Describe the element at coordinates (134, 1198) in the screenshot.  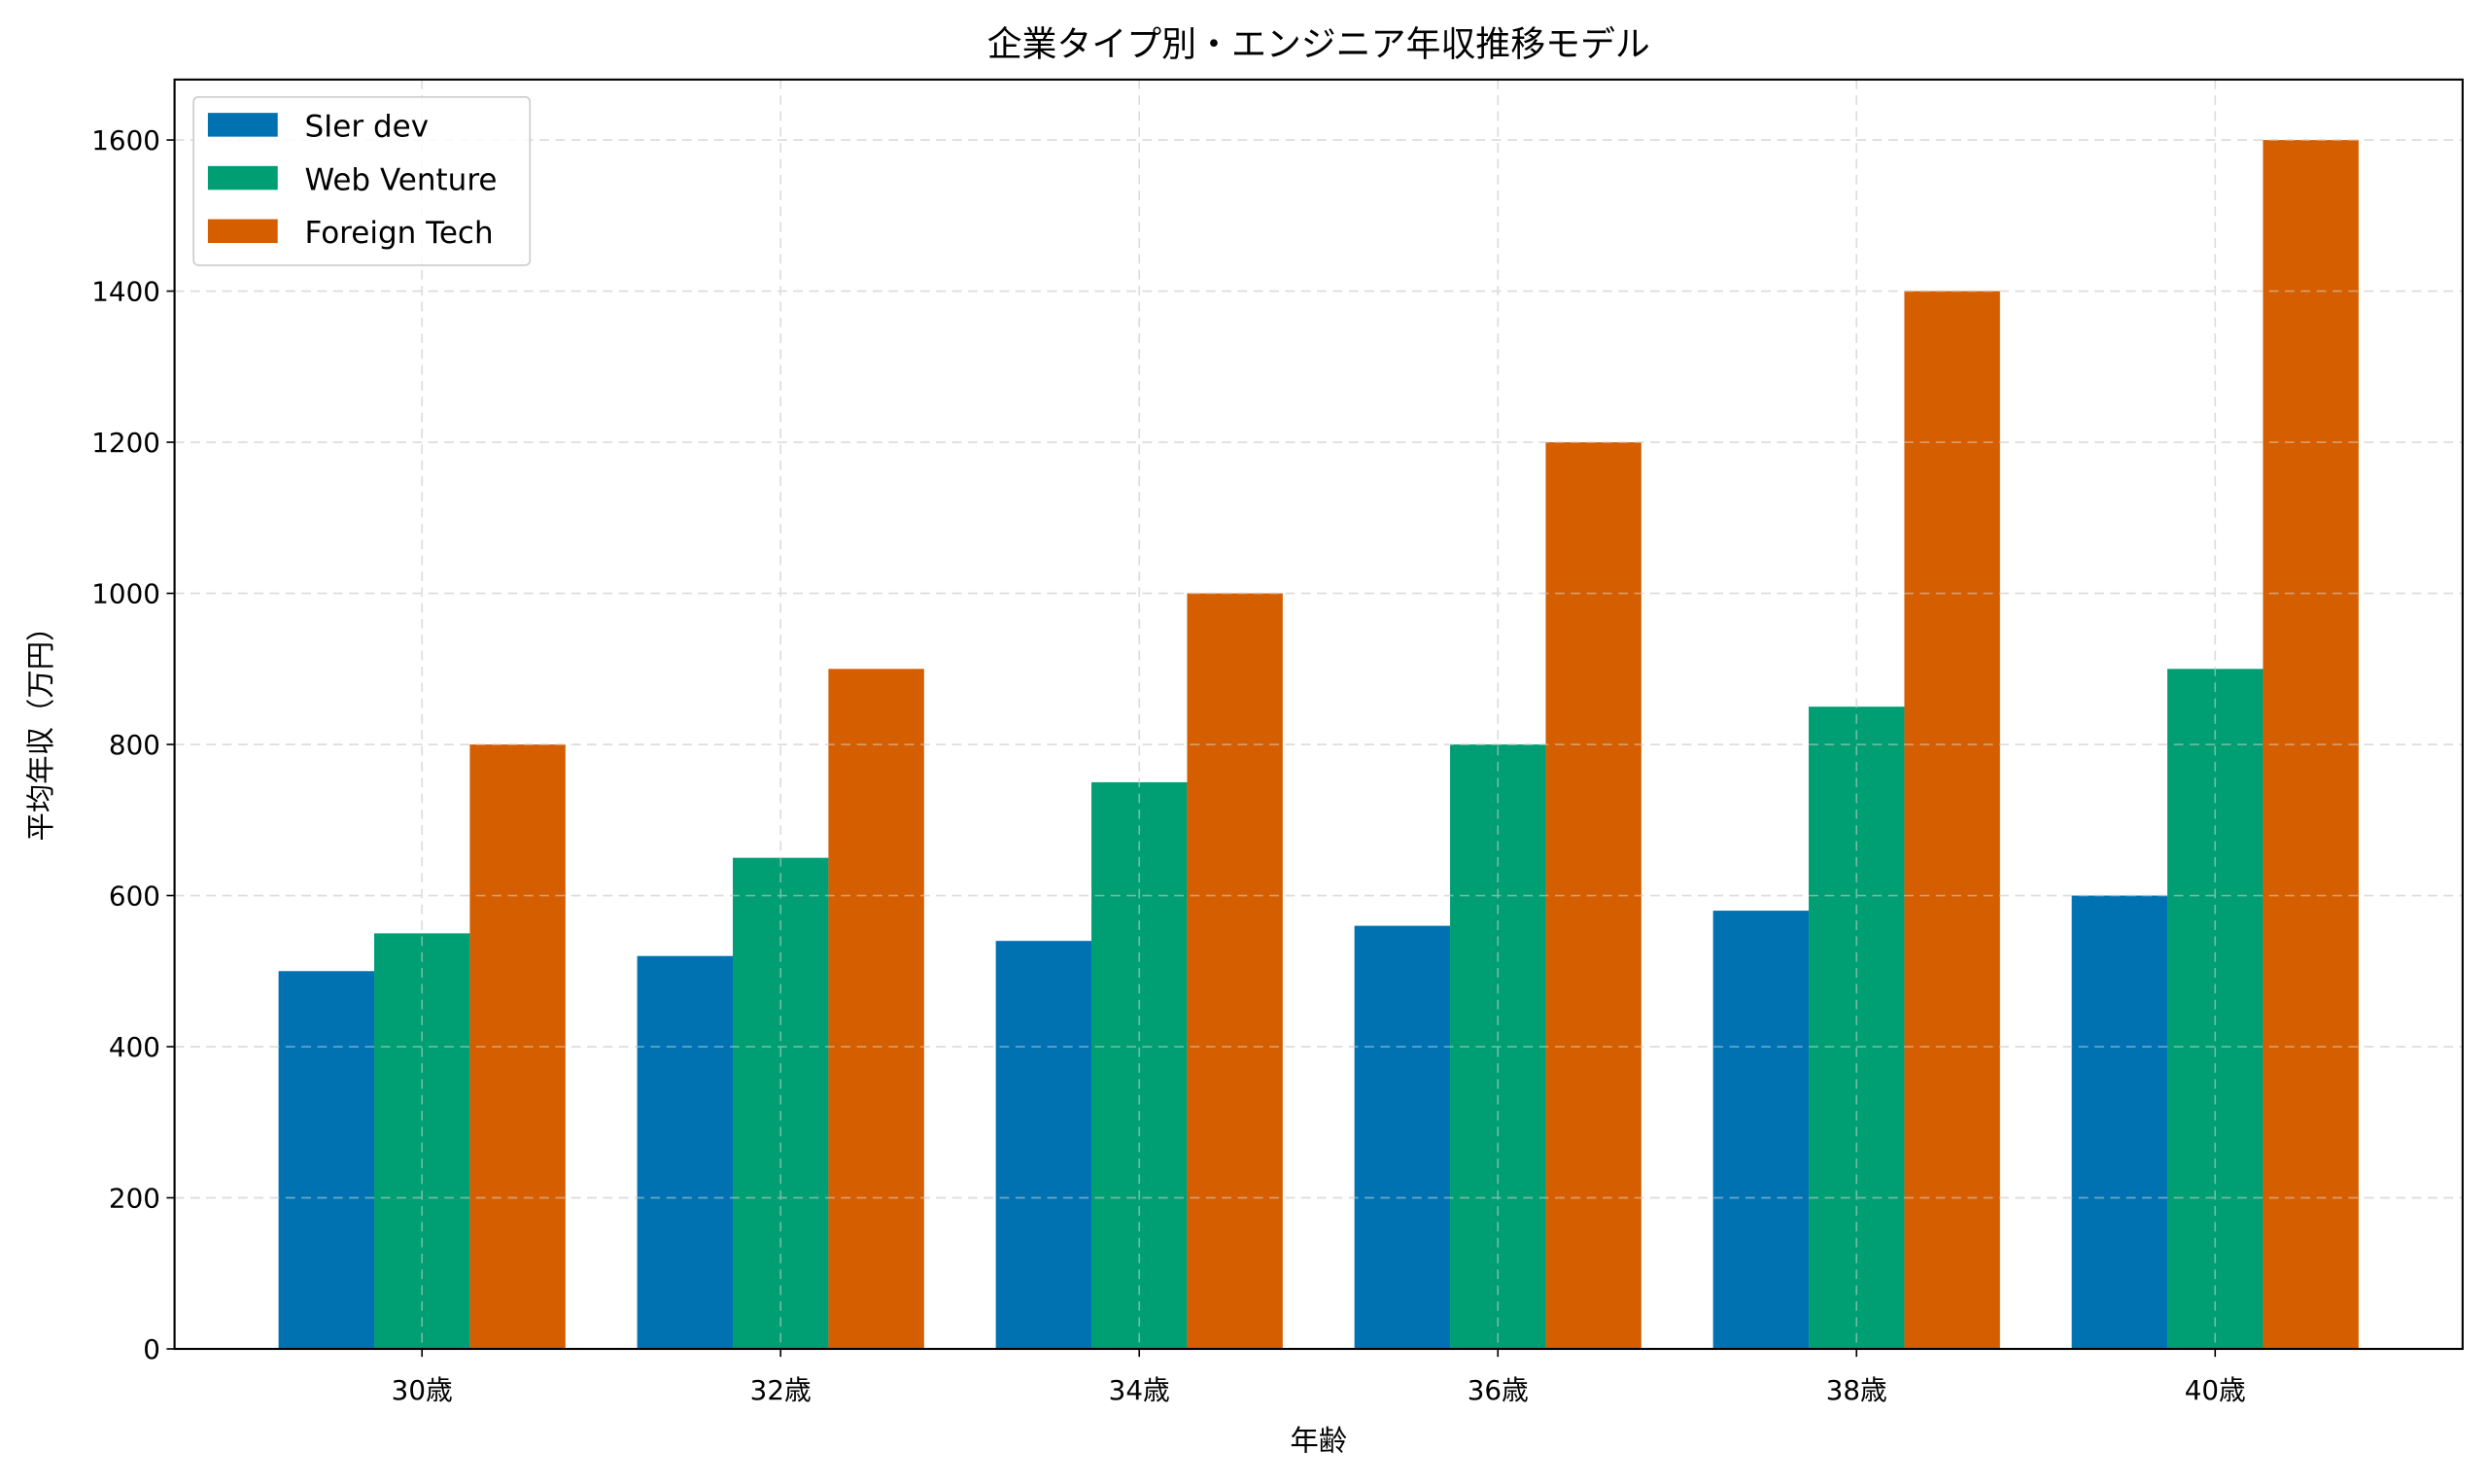
I see `y-tick-label: 200` at that location.